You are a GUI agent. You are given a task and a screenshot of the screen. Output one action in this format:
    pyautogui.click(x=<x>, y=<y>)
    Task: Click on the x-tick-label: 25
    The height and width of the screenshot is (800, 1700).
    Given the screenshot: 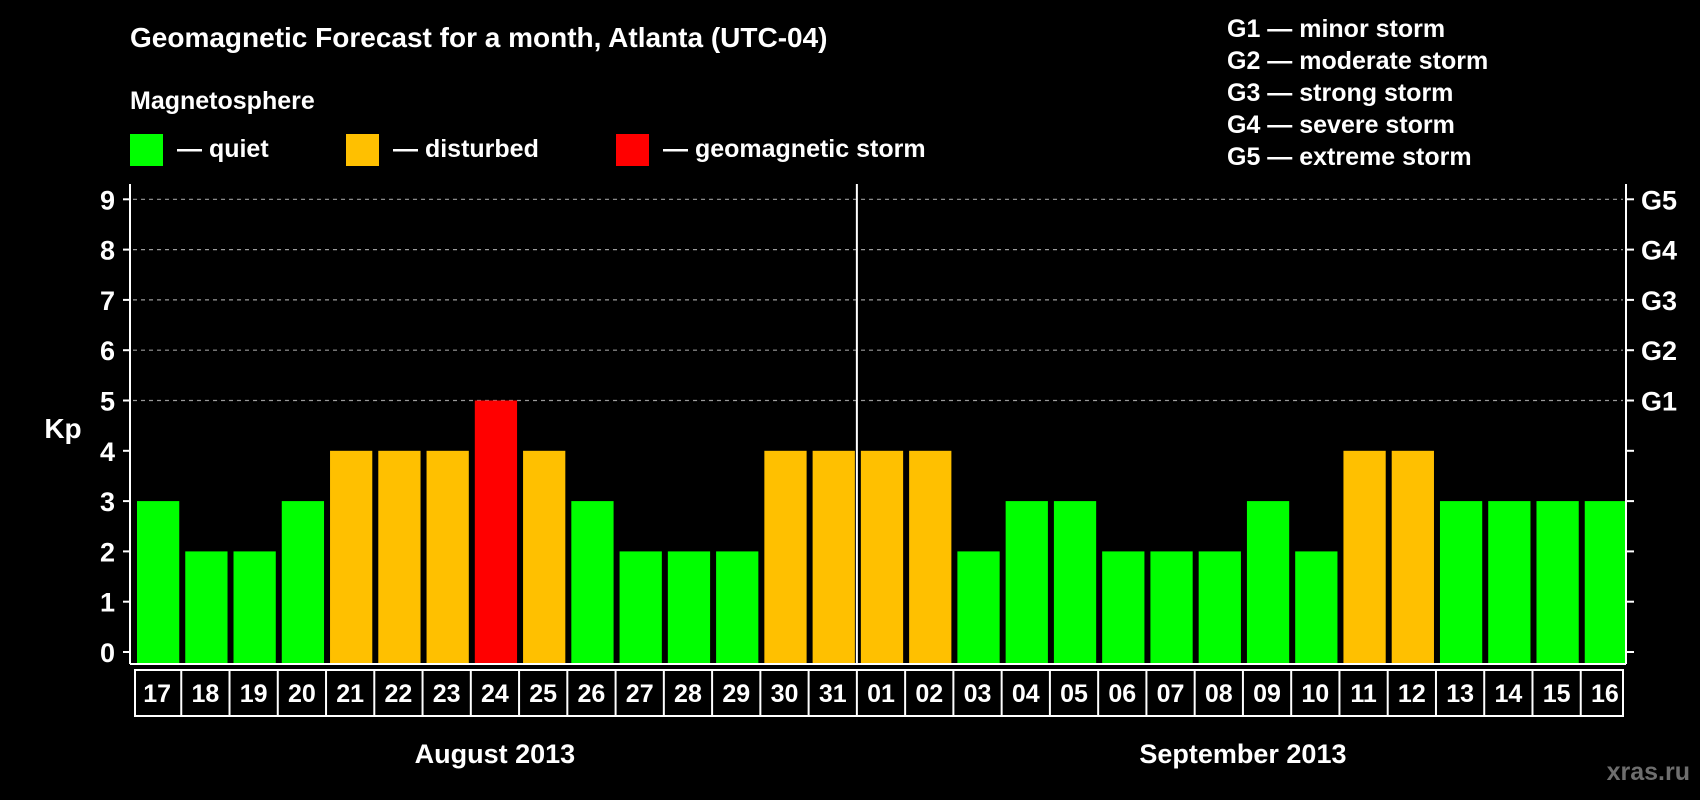 What is the action you would take?
    pyautogui.click(x=543, y=694)
    